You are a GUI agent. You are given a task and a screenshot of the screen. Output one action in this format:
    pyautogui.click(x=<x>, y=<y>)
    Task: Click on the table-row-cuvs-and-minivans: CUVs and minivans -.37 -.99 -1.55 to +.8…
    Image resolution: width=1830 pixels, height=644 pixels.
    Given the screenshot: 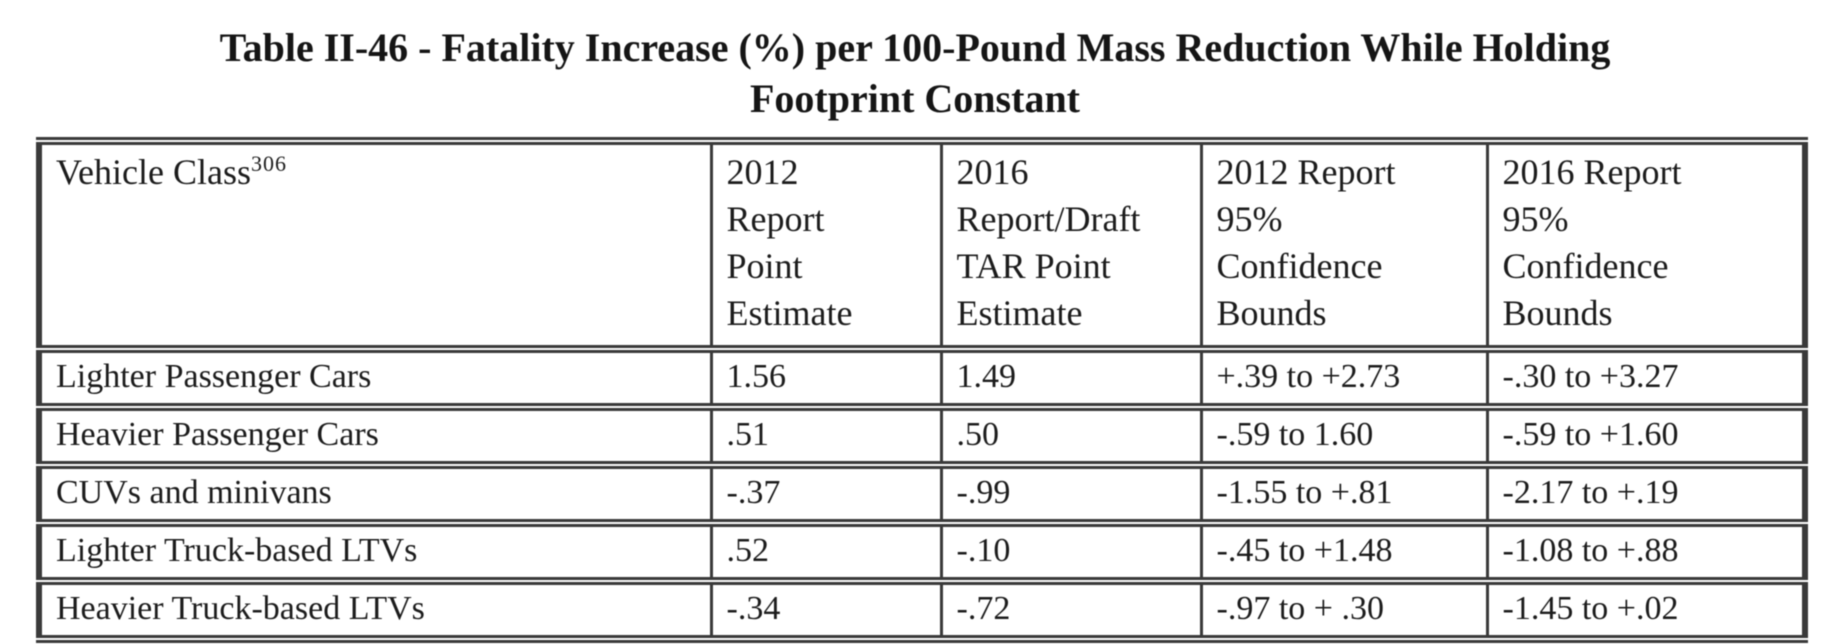 What is the action you would take?
    pyautogui.click(x=922, y=494)
    